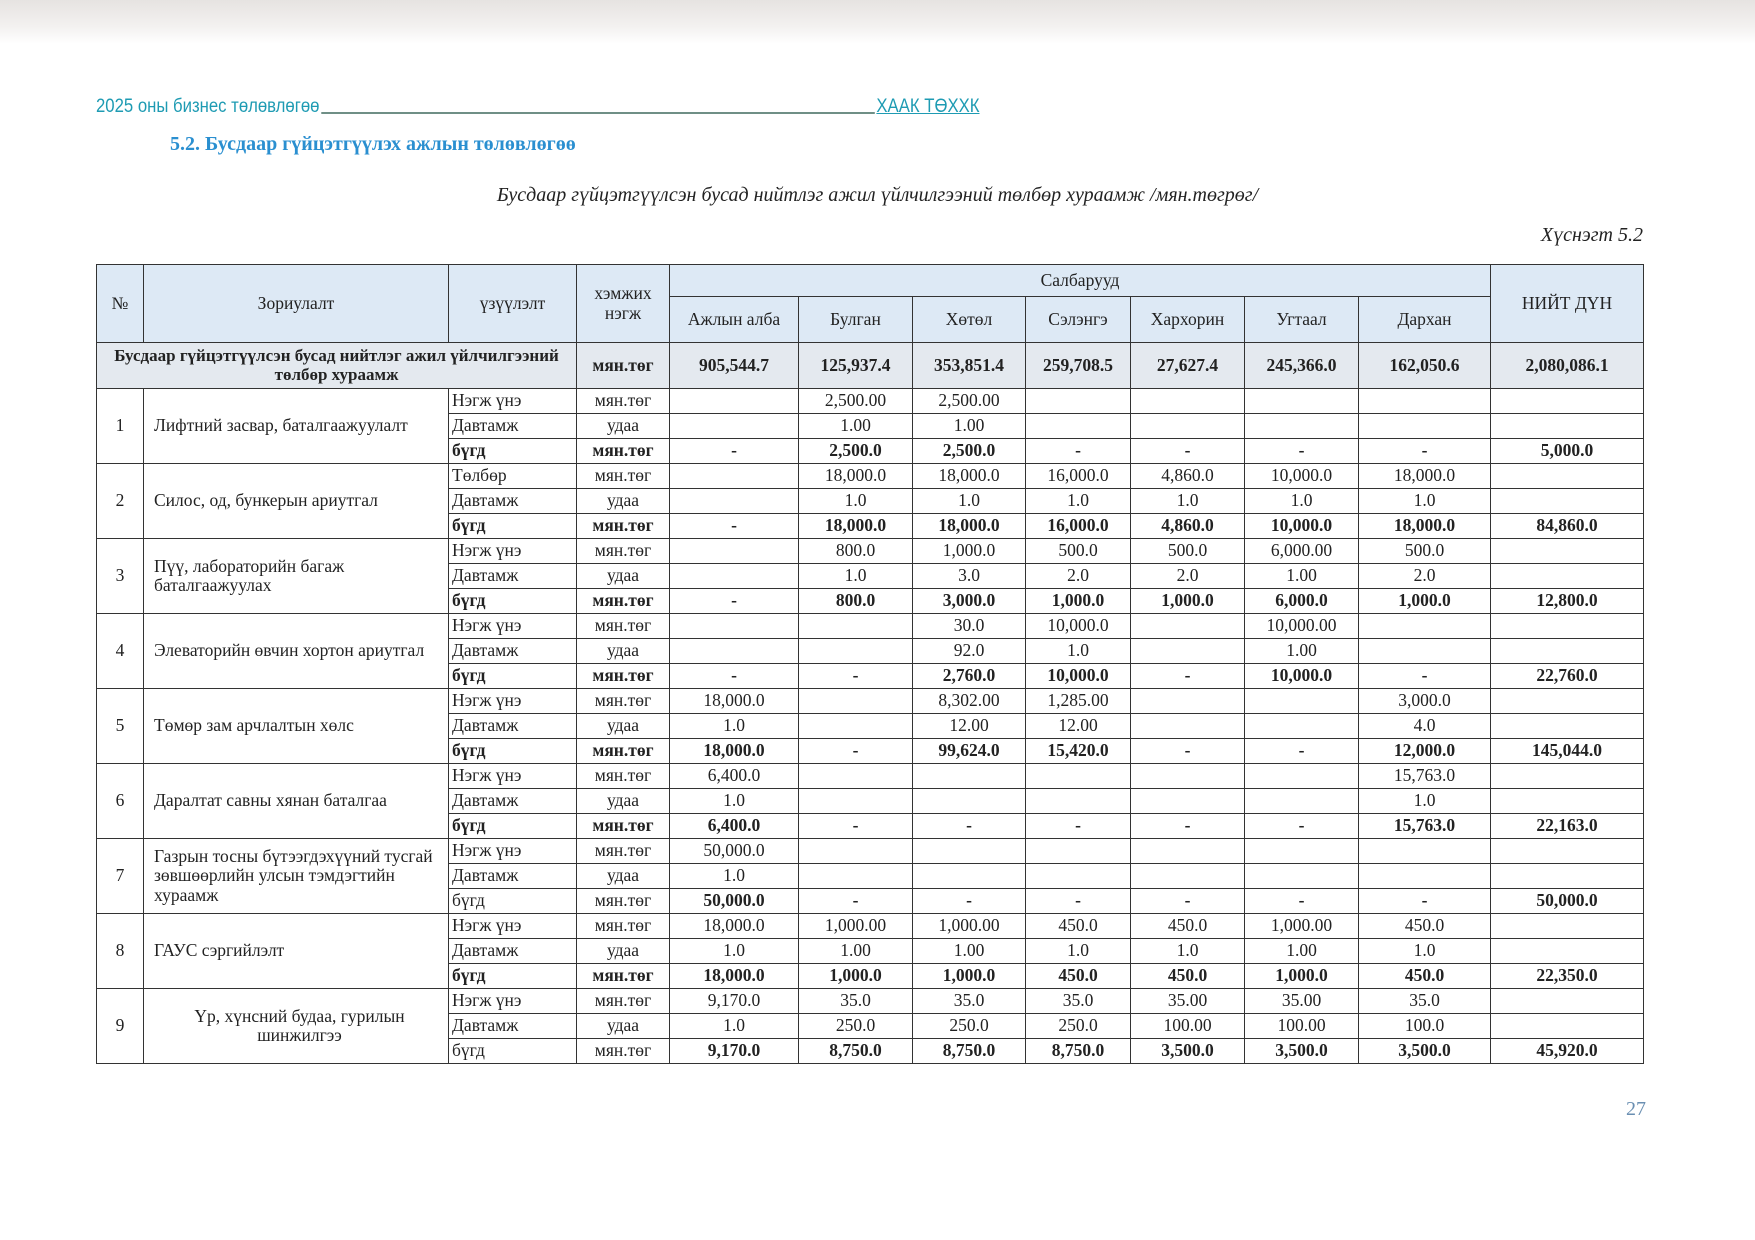 Image resolution: width=1755 pixels, height=1240 pixels. Describe the element at coordinates (969, 576) in the screenshot. I see `branch-value: 3.0` at that location.